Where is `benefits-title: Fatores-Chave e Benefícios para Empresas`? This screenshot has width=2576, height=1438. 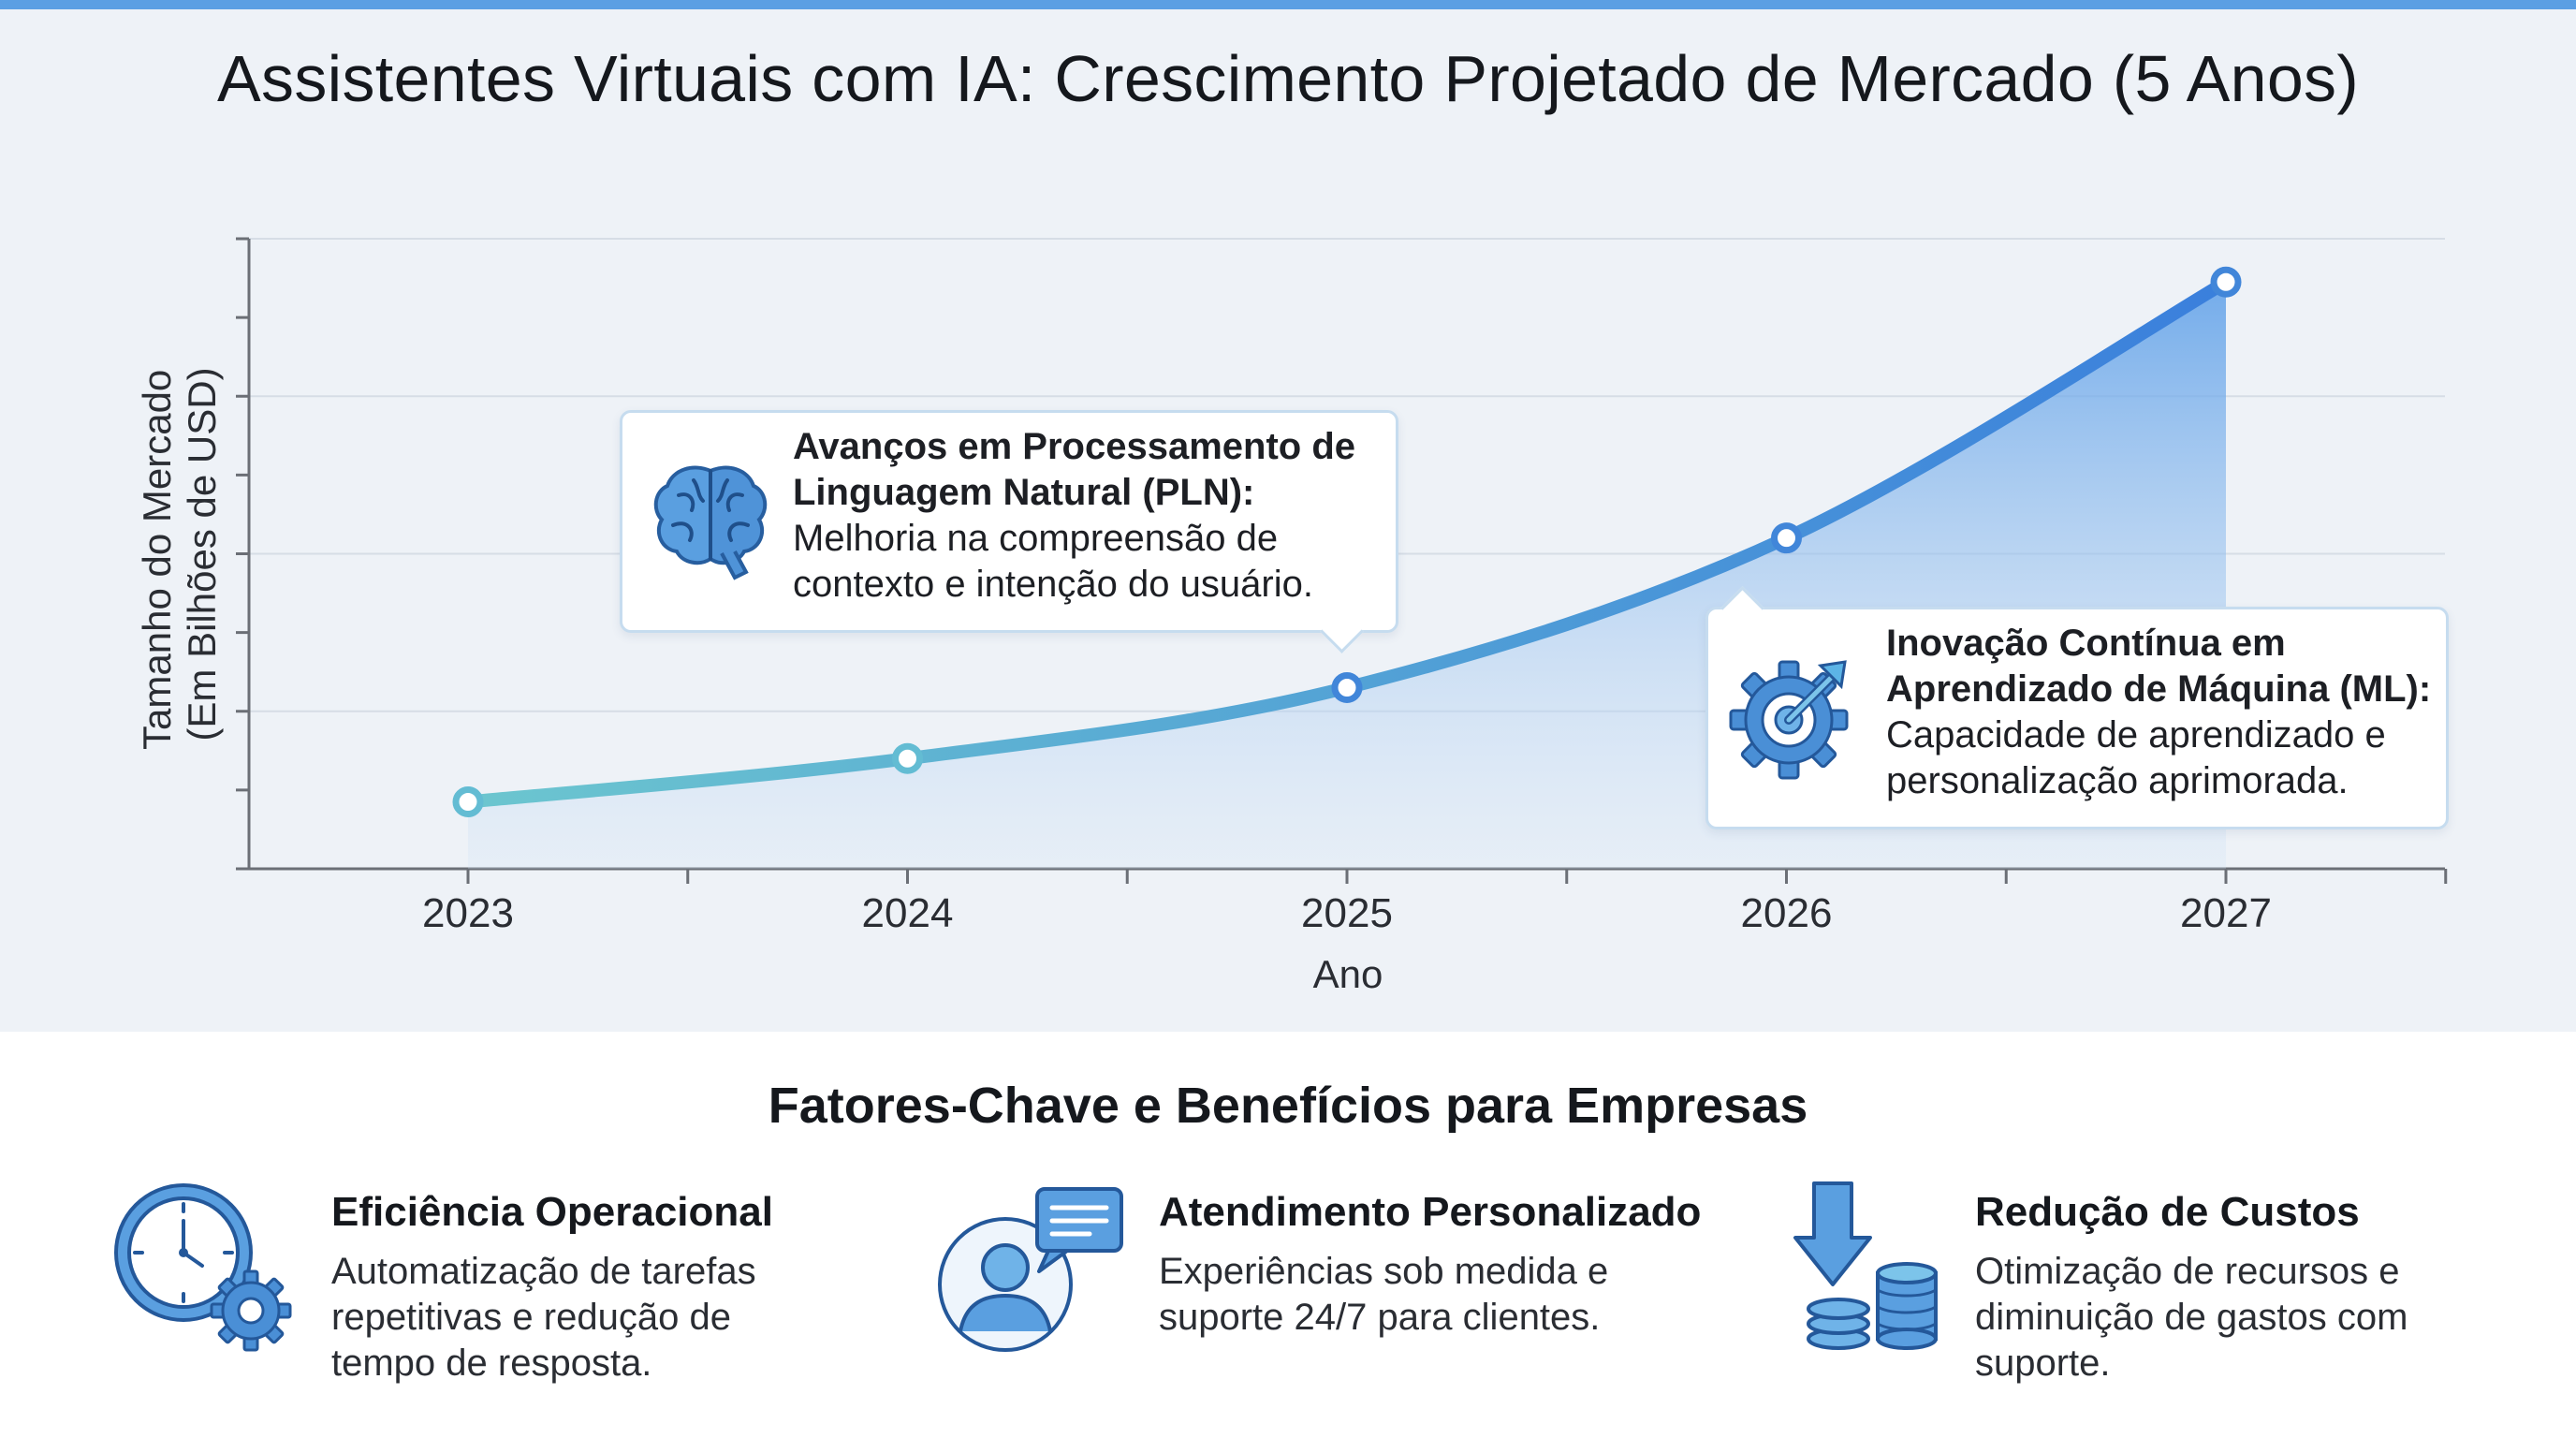
benefits-title: Fatores-Chave e Benefícios para Empresas is located at coordinates (1288, 1106).